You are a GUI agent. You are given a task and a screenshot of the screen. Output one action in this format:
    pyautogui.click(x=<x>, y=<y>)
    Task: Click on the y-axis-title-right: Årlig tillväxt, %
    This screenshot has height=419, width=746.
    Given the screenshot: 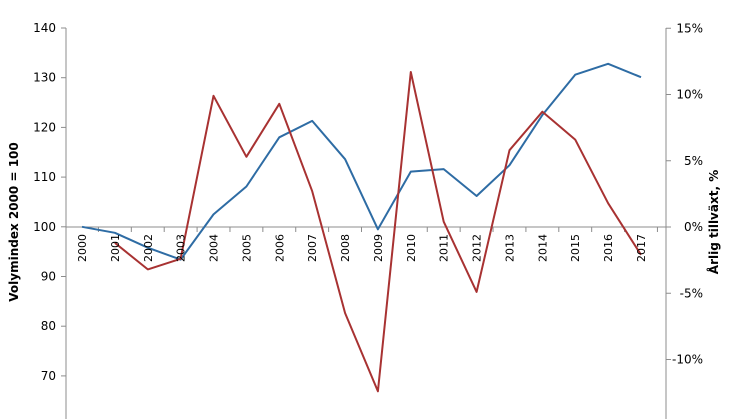 What is the action you would take?
    pyautogui.click(x=713, y=222)
    